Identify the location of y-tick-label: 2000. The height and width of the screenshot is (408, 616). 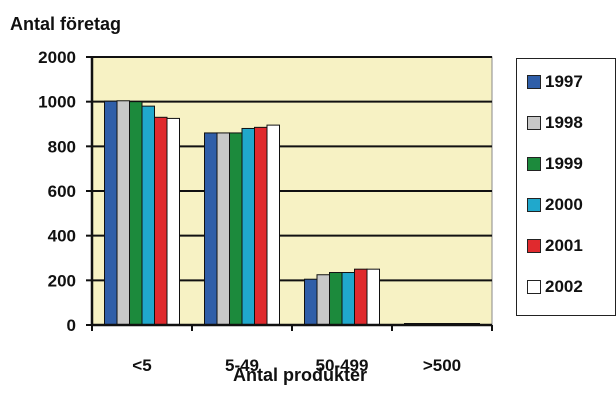
(57, 57).